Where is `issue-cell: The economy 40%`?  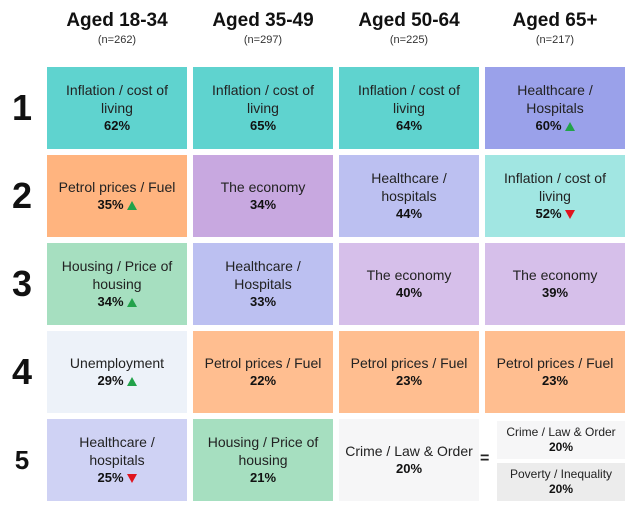 issue-cell: The economy 40% is located at coordinates (409, 284).